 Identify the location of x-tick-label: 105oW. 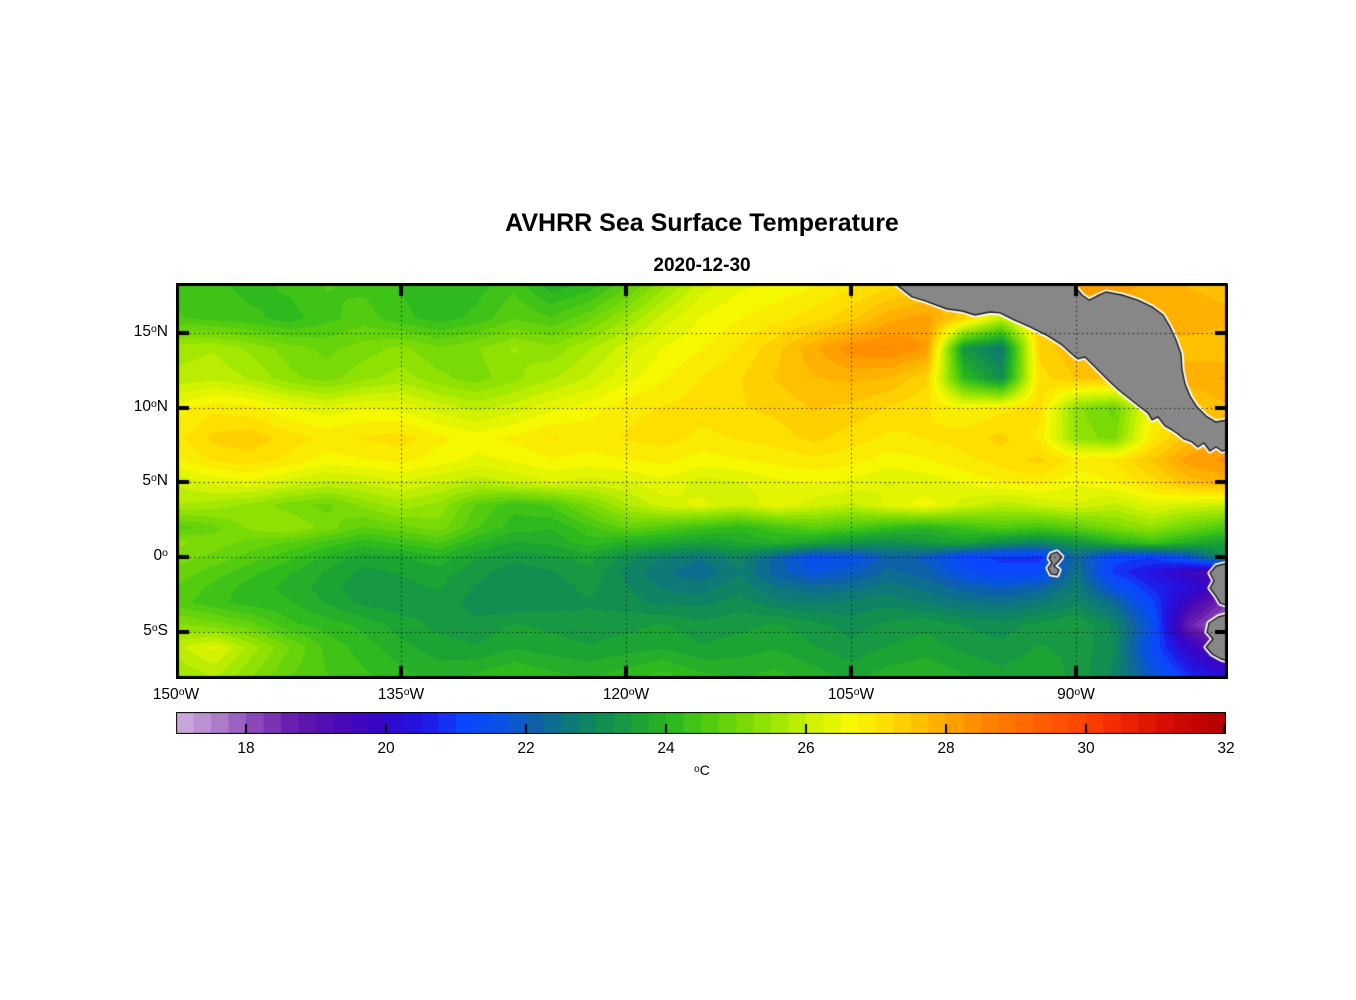
(851, 694).